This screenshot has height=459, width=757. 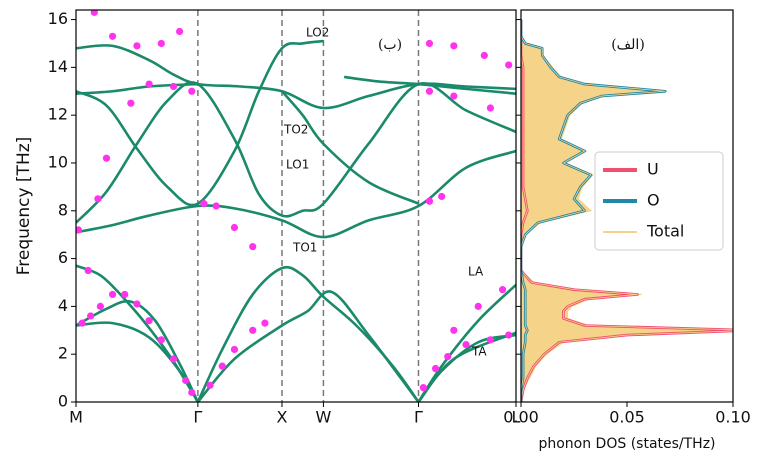 I want to click on x-tick-label: L, so click(x=516, y=417).